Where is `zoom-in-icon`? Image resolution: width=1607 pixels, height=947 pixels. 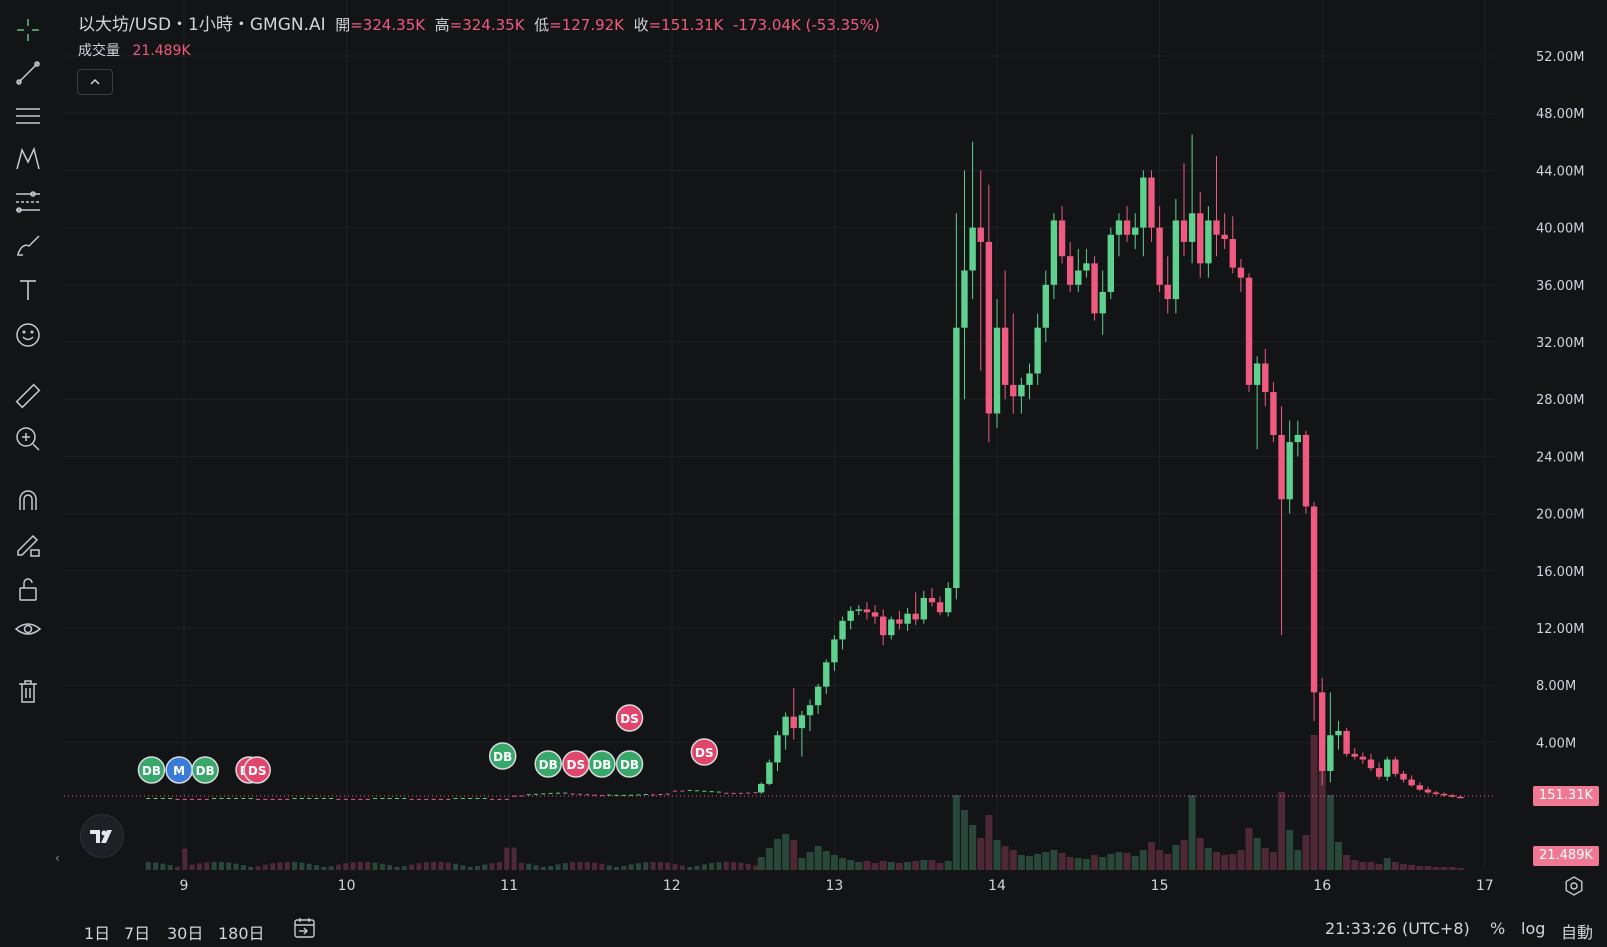
zoom-in-icon is located at coordinates (28, 439).